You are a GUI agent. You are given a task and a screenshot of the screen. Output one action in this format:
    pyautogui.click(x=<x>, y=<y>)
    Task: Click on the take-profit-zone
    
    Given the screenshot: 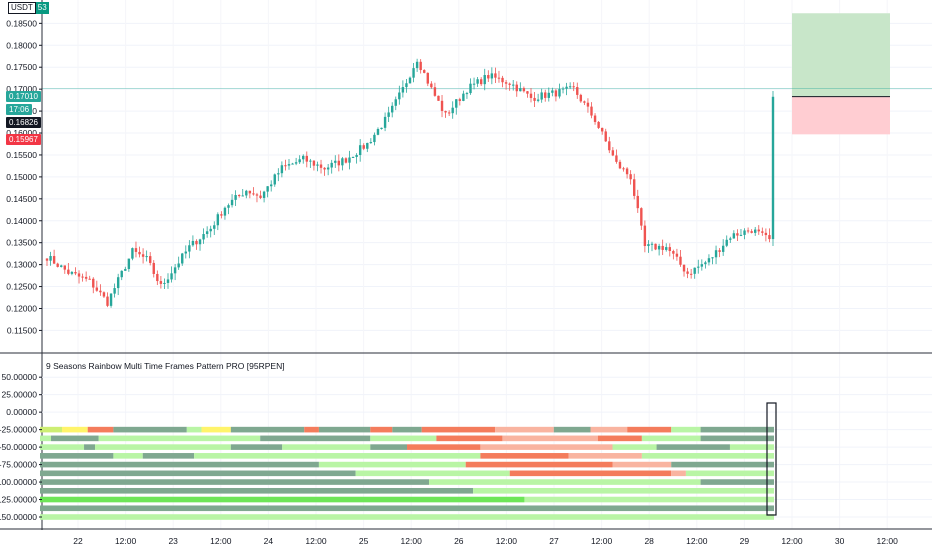 What is the action you would take?
    pyautogui.click(x=841, y=55)
    